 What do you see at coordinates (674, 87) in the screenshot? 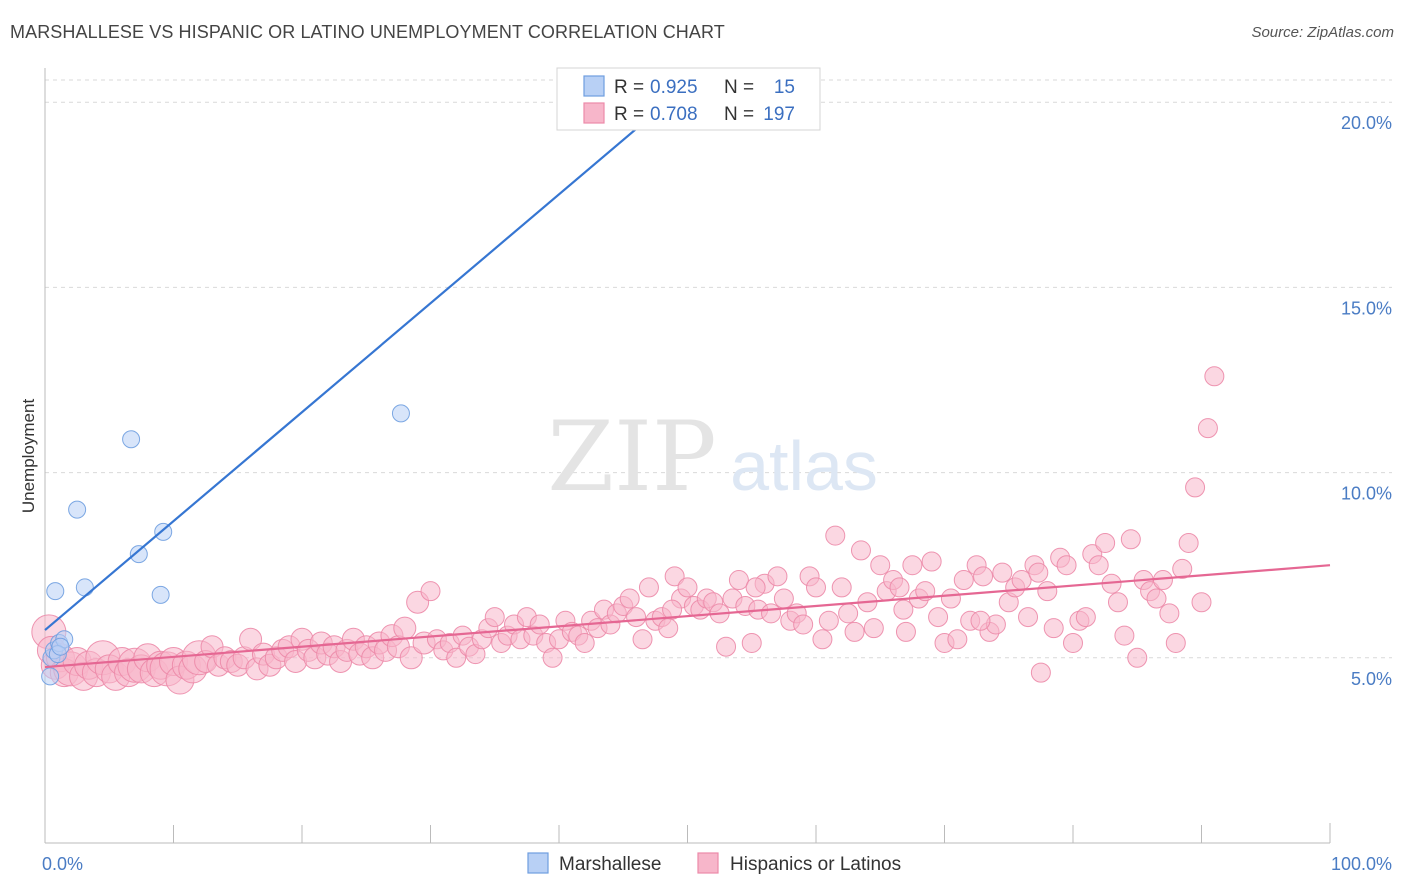
I see `legend-marshallese-r-value: 0.925` at bounding box center [674, 87].